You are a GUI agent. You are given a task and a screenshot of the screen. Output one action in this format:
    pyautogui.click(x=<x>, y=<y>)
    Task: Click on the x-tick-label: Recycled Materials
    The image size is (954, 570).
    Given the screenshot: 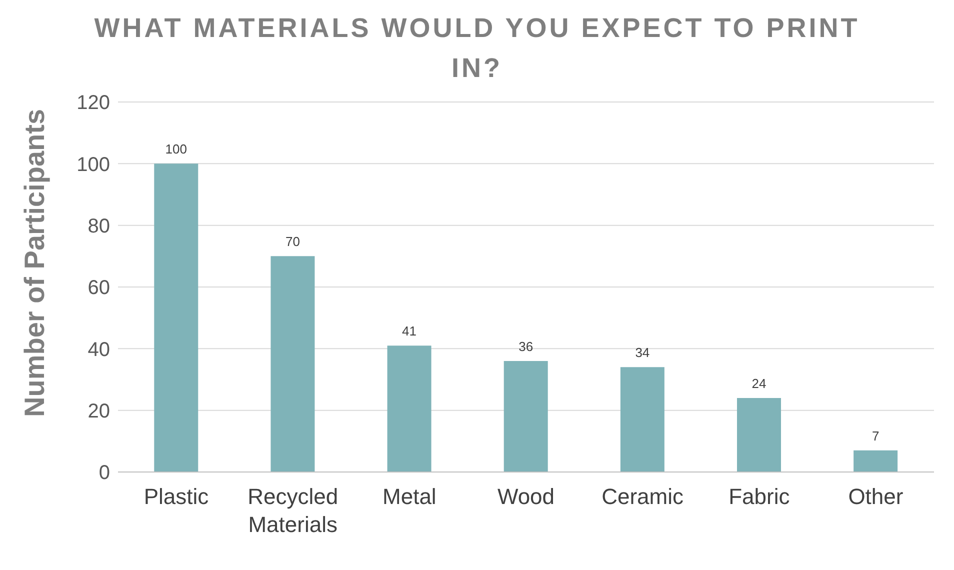 What is the action you would take?
    pyautogui.click(x=293, y=510)
    